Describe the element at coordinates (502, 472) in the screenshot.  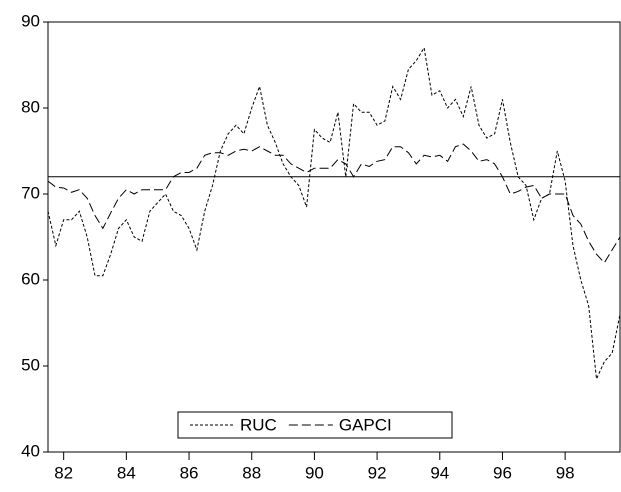
I see `x-tick-label: 96` at that location.